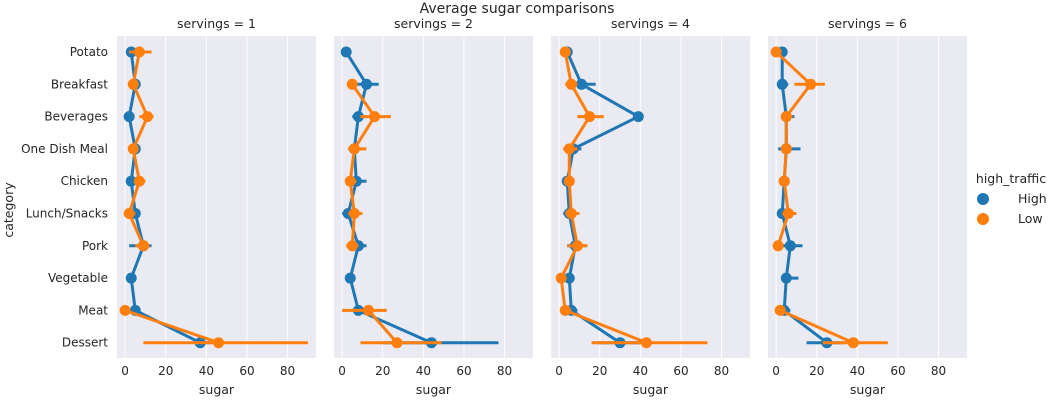 The image size is (1052, 407). Describe the element at coordinates (433, 23) in the screenshot. I see `panel-title: servings = 2` at that location.